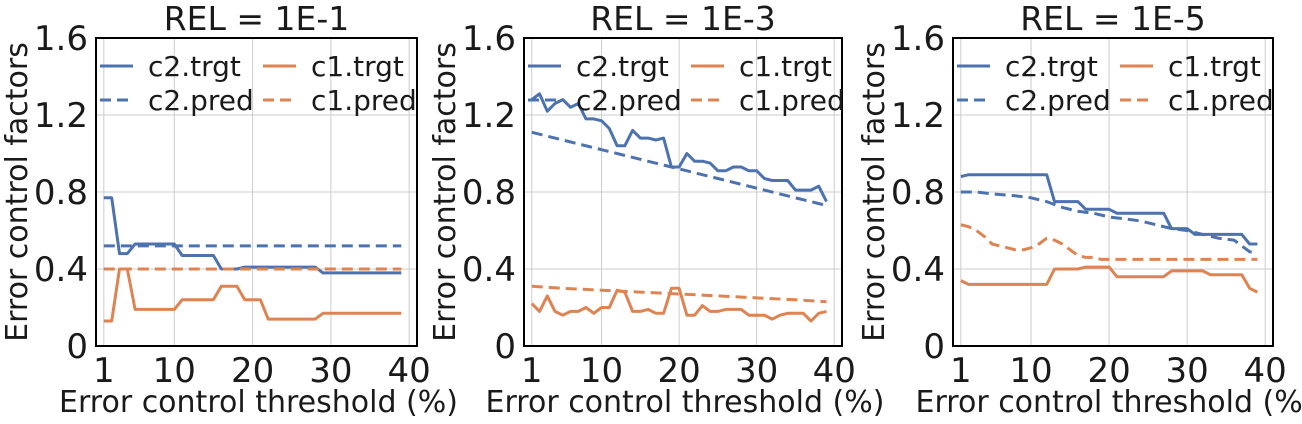 Image resolution: width=1302 pixels, height=424 pixels. I want to click on chart-title: REL = 1E-1, so click(257, 19).